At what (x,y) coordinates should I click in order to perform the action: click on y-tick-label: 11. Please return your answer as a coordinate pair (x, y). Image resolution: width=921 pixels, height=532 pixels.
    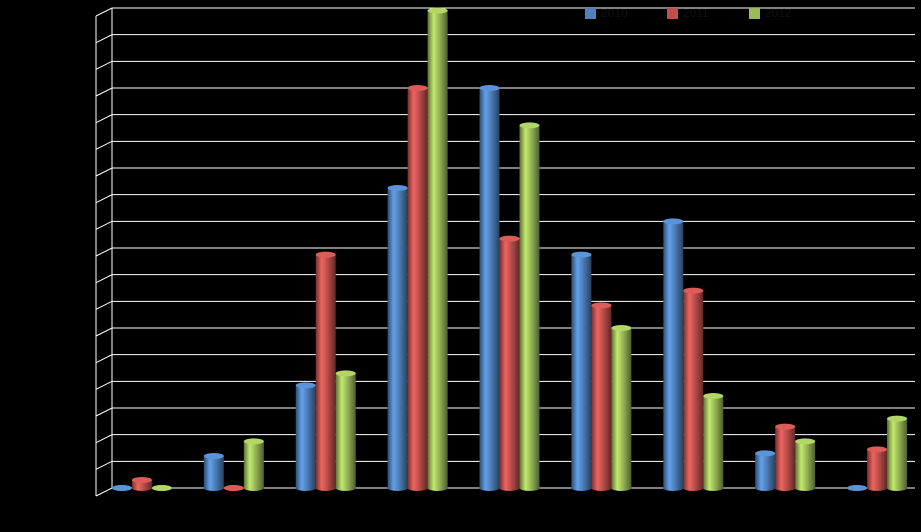
    Looking at the image, I should click on (84, 202).